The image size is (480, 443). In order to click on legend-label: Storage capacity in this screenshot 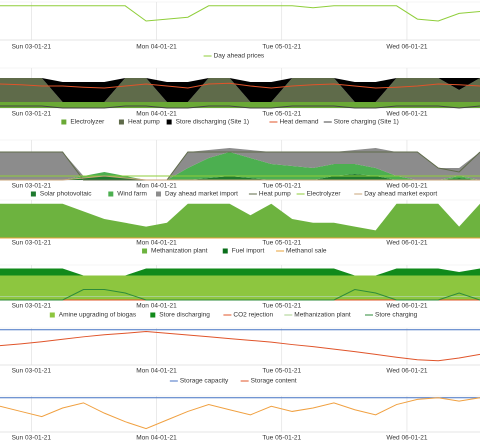, I will do `click(204, 381)`.